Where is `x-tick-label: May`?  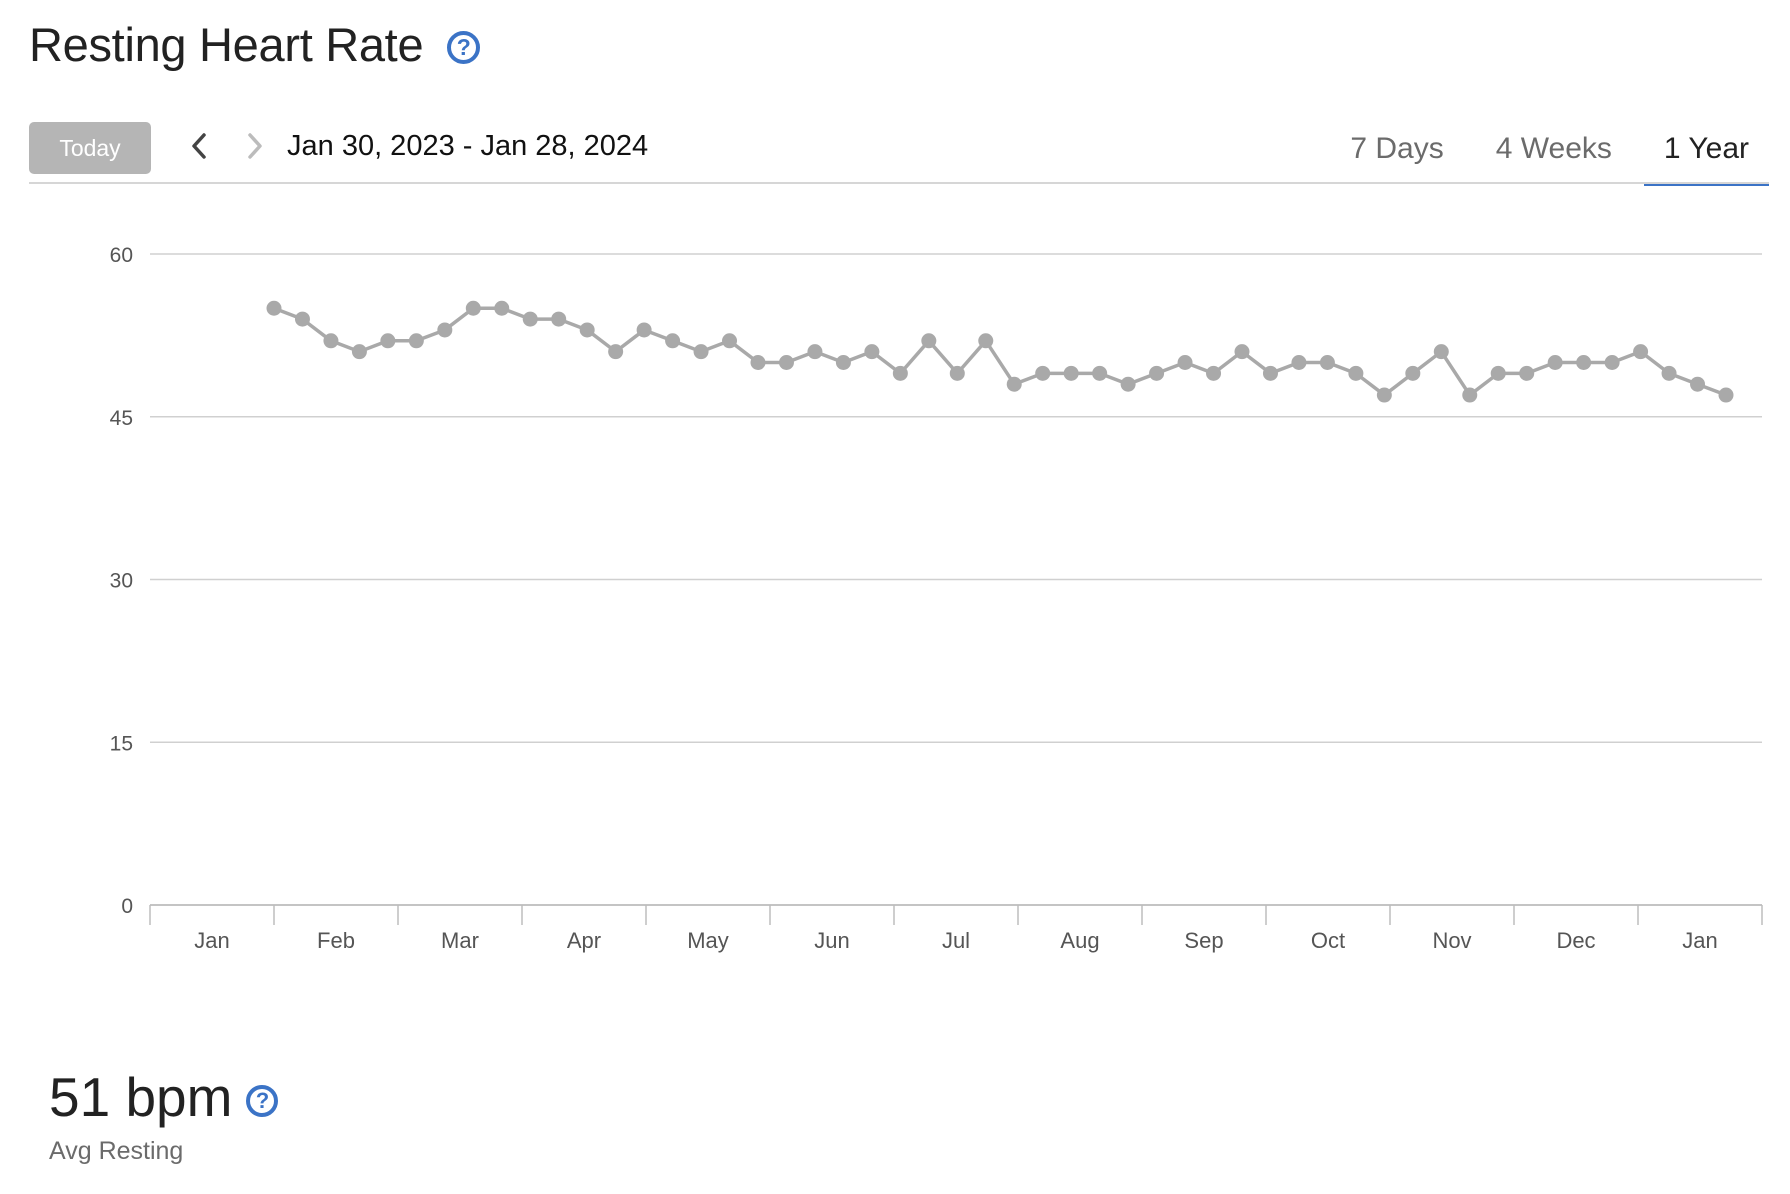
x-tick-label: May is located at coordinates (708, 940).